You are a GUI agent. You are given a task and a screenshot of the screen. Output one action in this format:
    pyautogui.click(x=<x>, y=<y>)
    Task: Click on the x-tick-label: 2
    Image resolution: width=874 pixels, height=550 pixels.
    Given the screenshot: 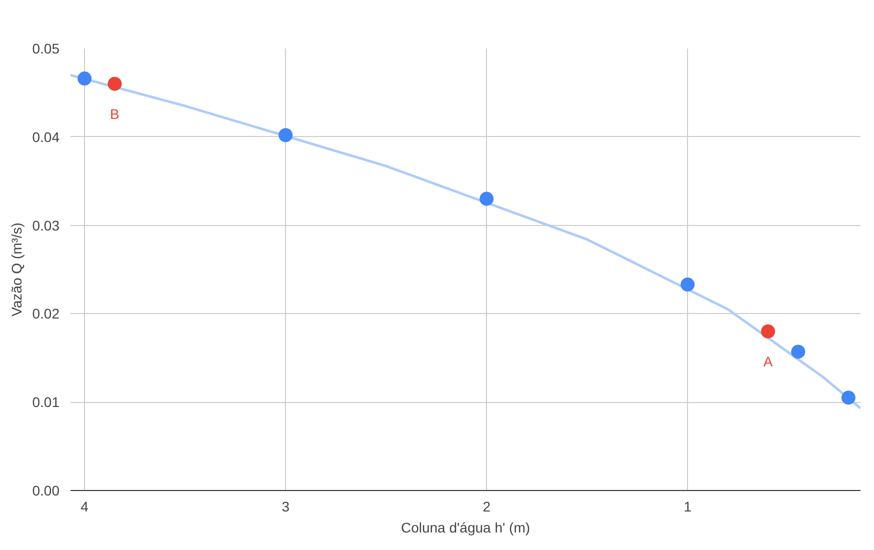 What is the action you would take?
    pyautogui.click(x=486, y=506)
    